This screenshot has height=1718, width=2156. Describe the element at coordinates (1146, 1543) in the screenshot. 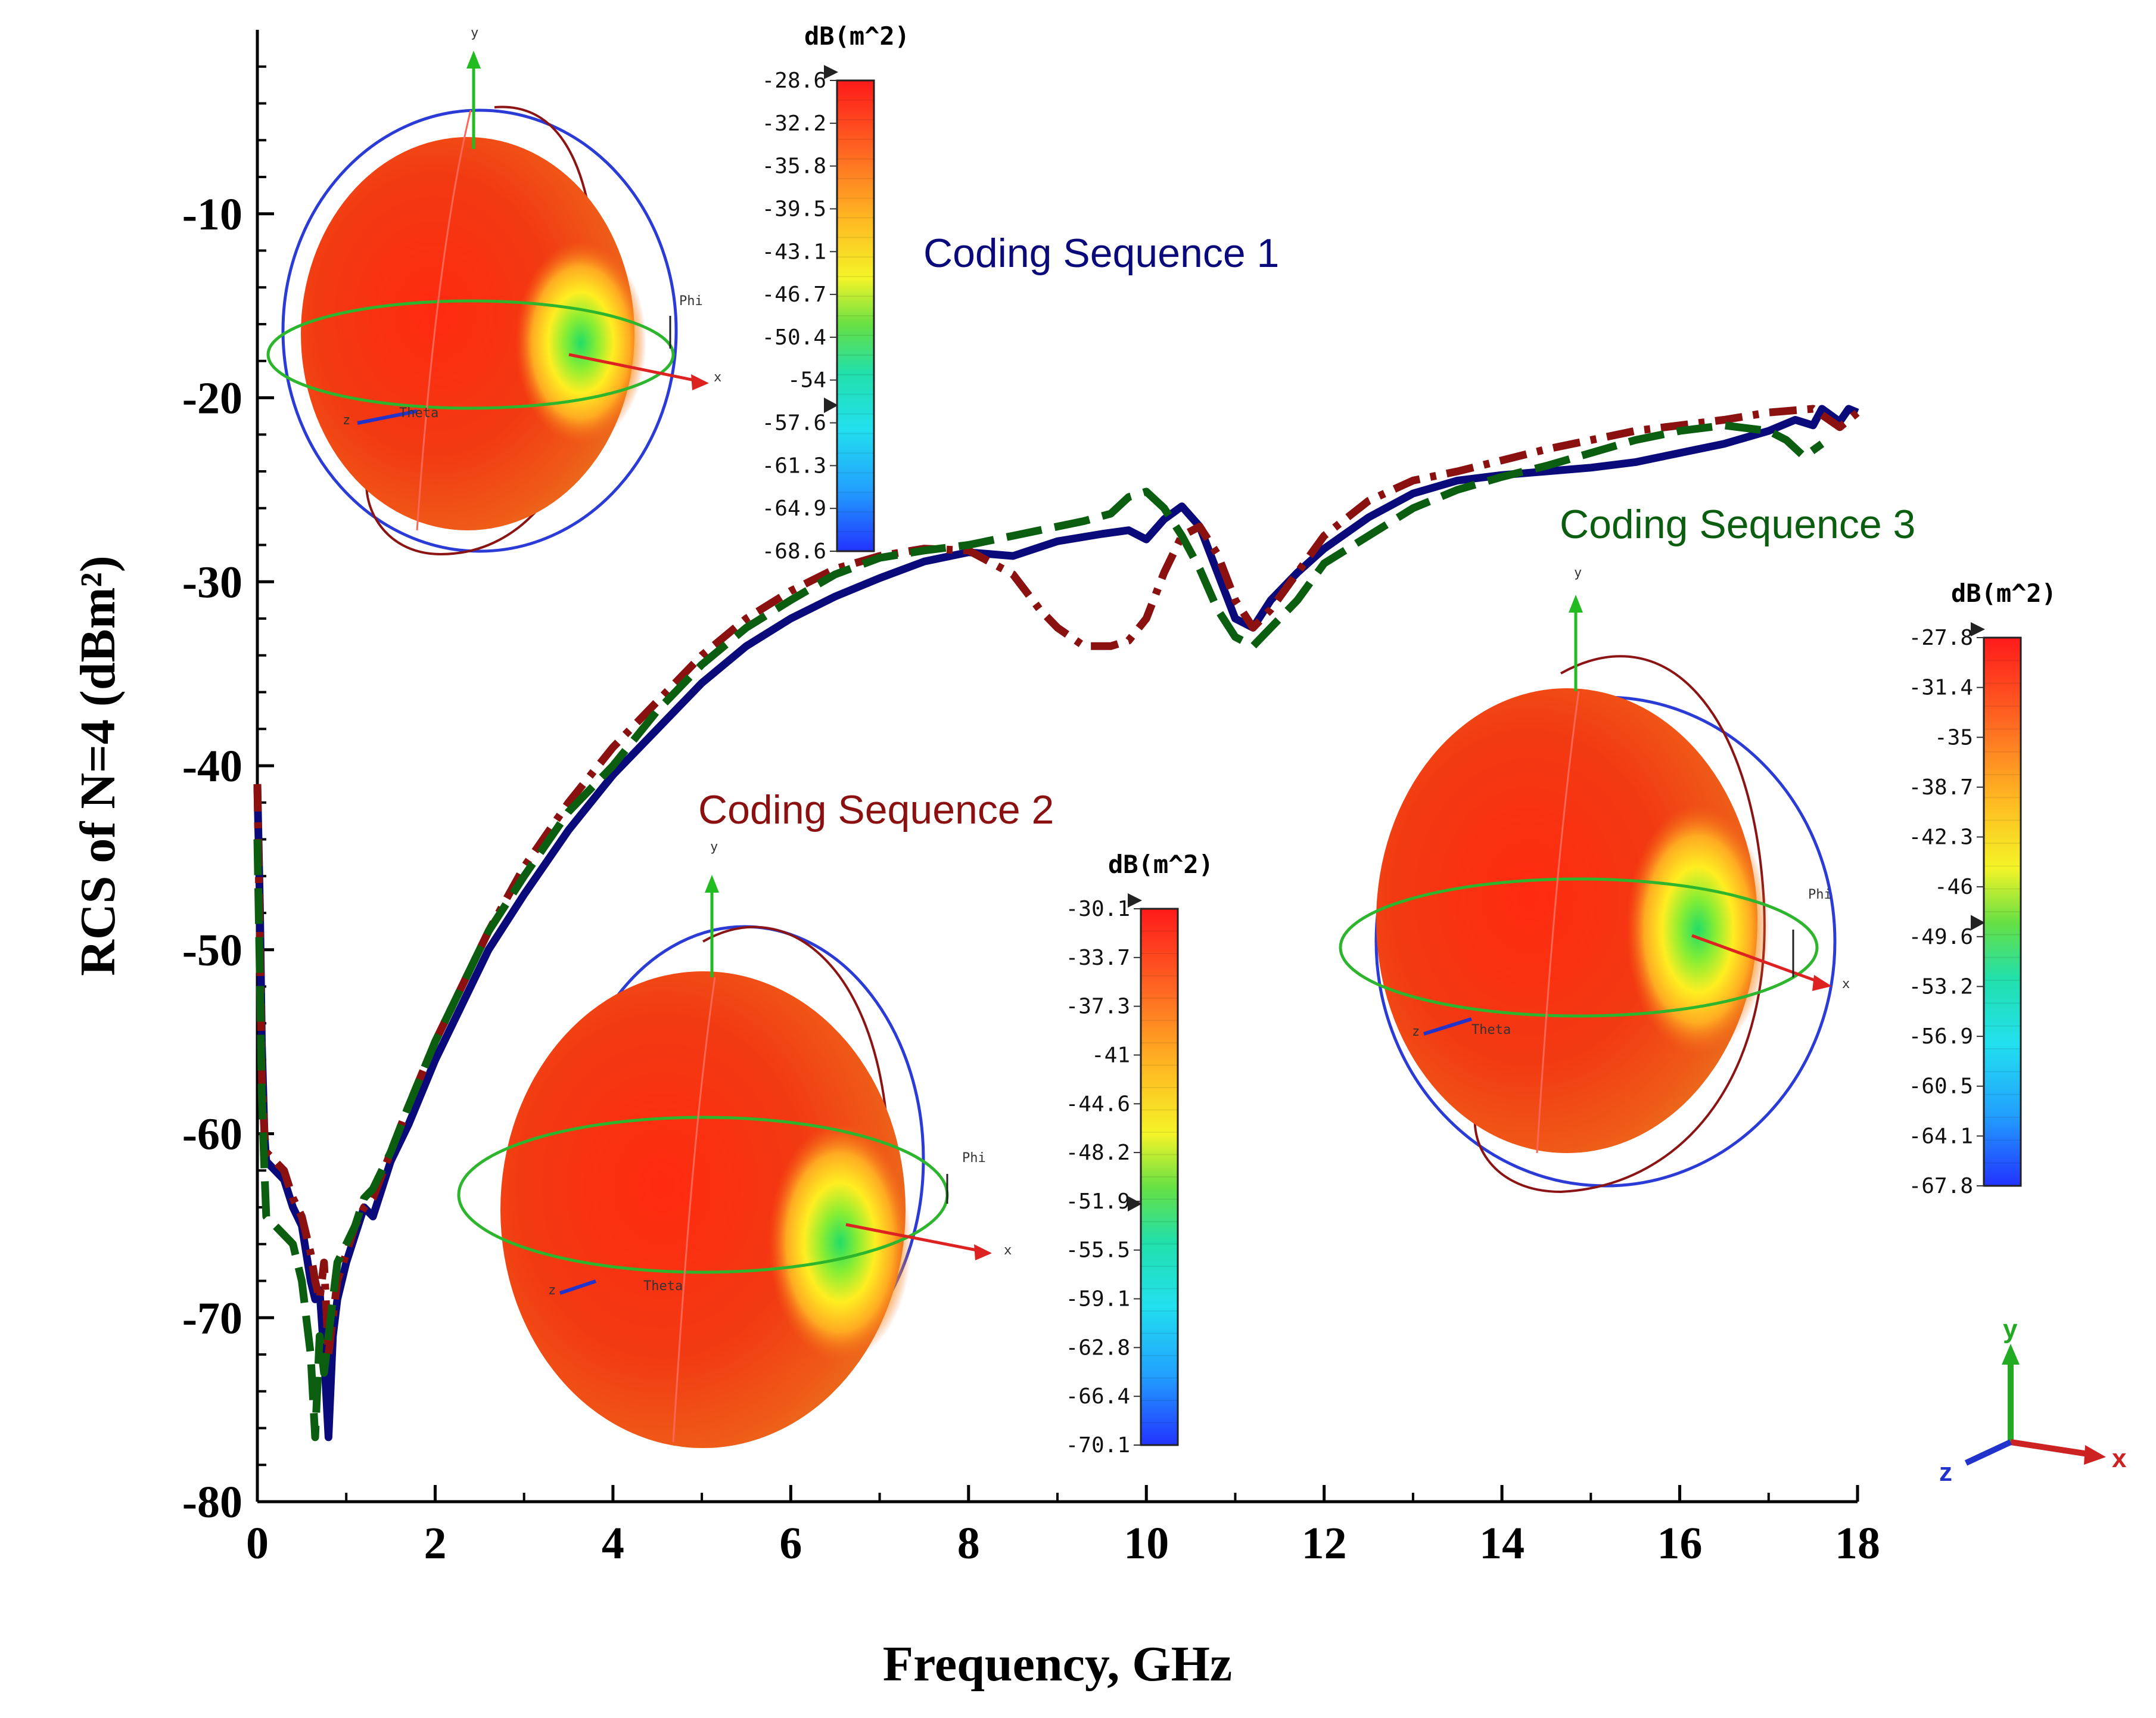

I see `x-tick-label: 10` at that location.